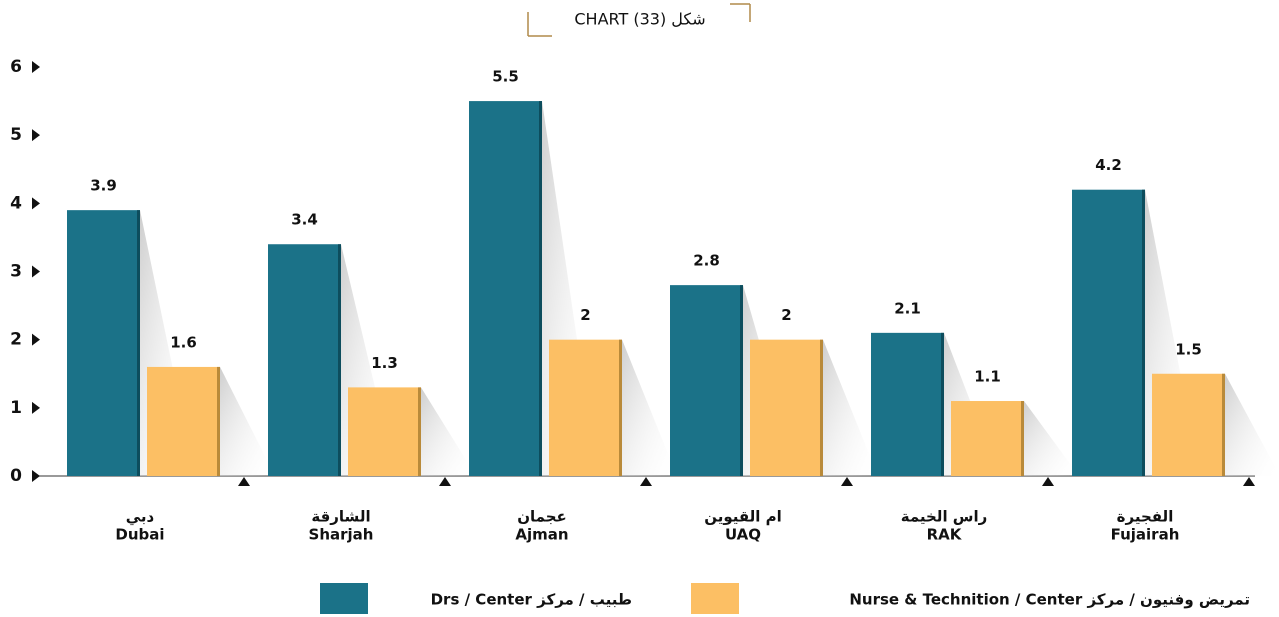 Image resolution: width=1279 pixels, height=617 pixels. Describe the element at coordinates (1108, 165) in the screenshot. I see `value-label: 4.2` at that location.